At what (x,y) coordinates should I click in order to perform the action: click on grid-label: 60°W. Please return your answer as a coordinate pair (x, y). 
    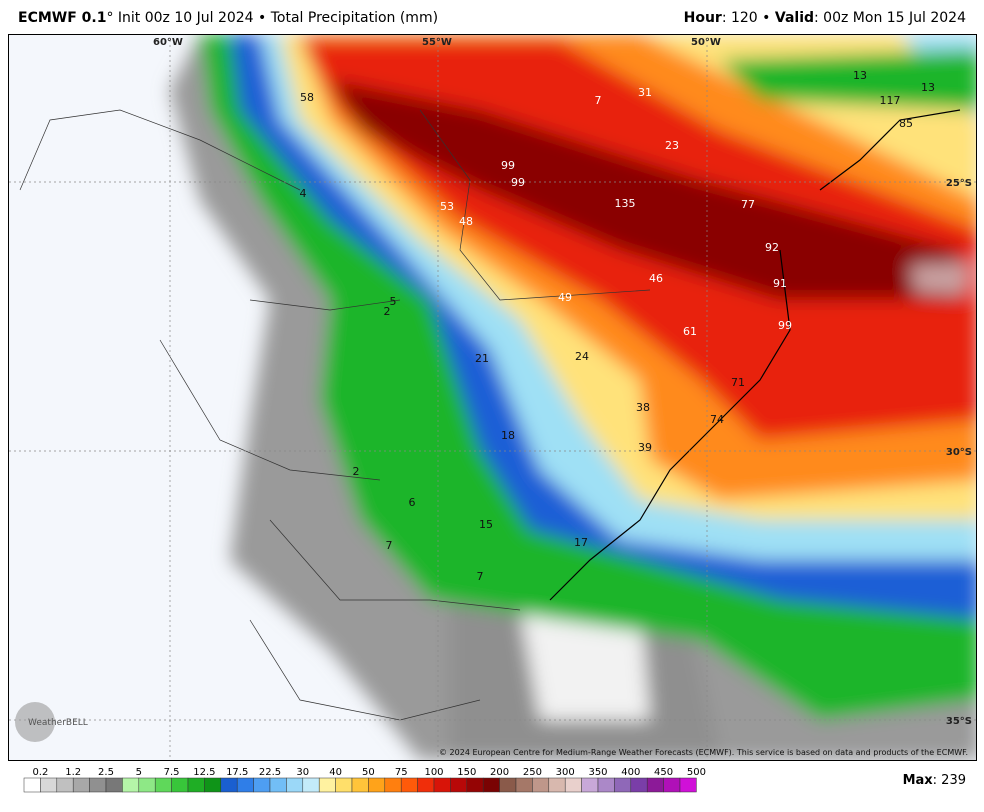
    Looking at the image, I should click on (168, 42).